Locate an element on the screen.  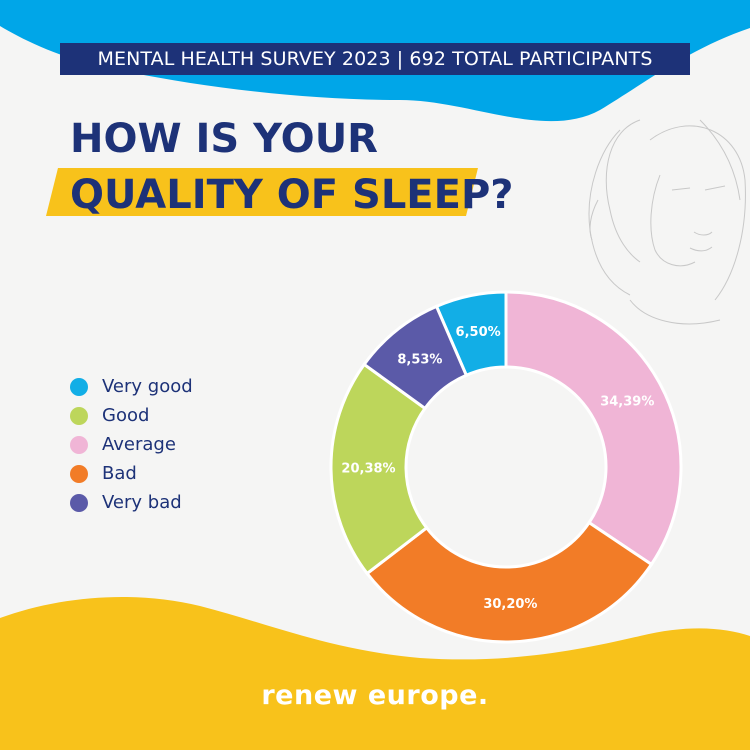
legend-item-very-good: Very good is located at coordinates (131, 386).